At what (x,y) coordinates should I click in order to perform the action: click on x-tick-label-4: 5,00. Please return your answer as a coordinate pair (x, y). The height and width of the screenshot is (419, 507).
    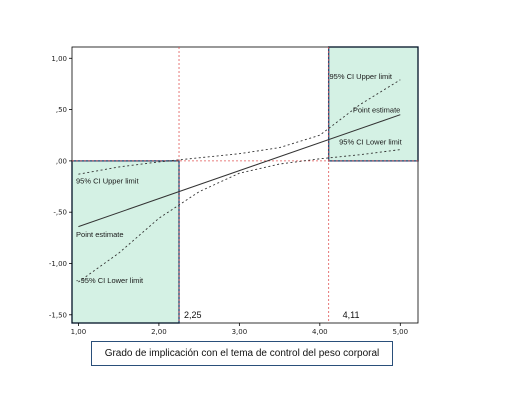
    Looking at the image, I should click on (401, 332).